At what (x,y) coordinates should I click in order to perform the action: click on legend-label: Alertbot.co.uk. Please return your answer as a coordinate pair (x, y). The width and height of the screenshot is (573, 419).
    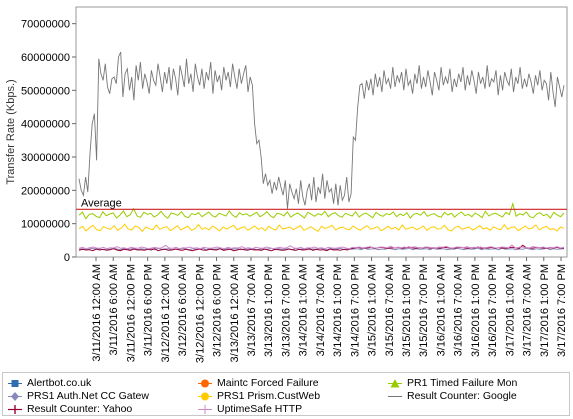
    Looking at the image, I should click on (59, 383).